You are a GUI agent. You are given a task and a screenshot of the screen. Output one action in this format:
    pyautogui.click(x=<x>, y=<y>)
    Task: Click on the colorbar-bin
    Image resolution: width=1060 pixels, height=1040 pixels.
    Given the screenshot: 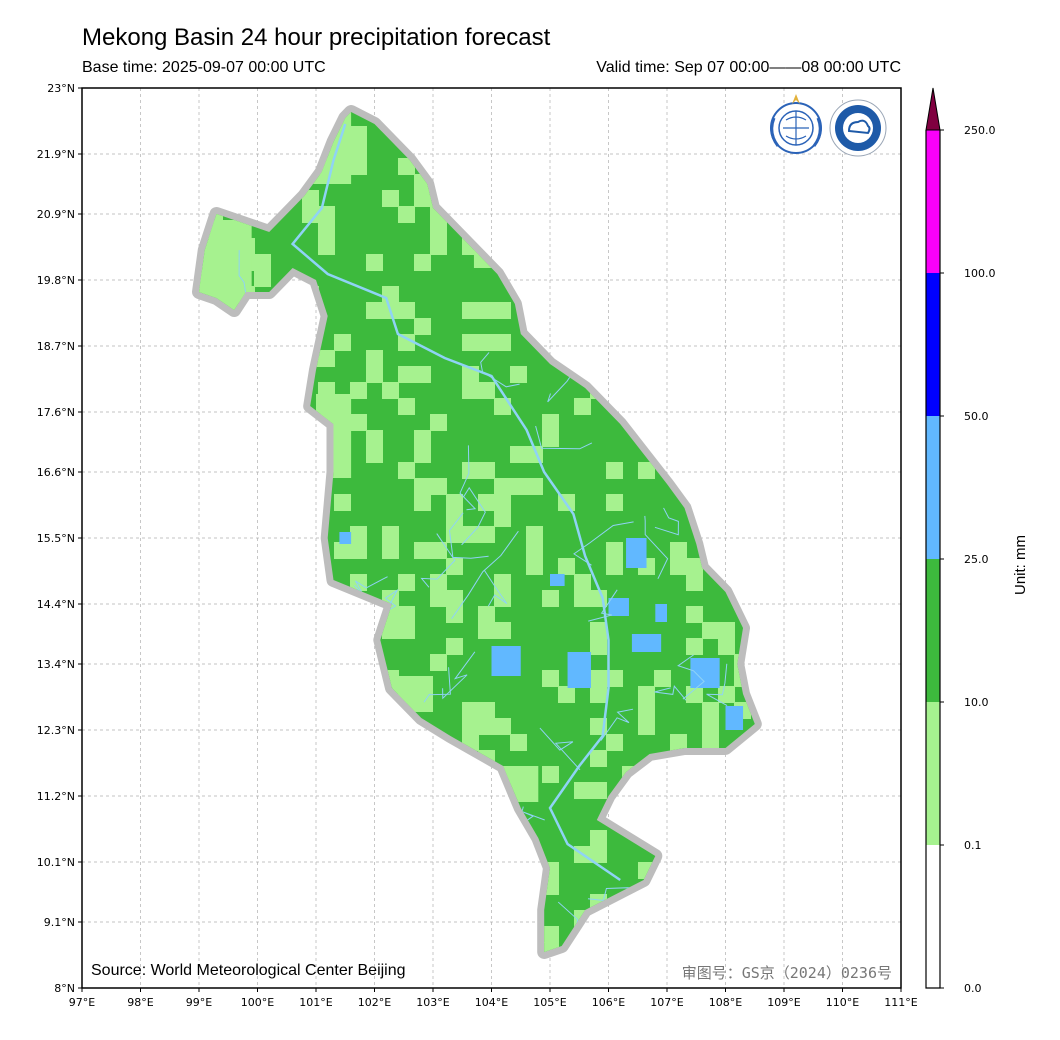 What is the action you would take?
    pyautogui.click(x=933, y=773)
    